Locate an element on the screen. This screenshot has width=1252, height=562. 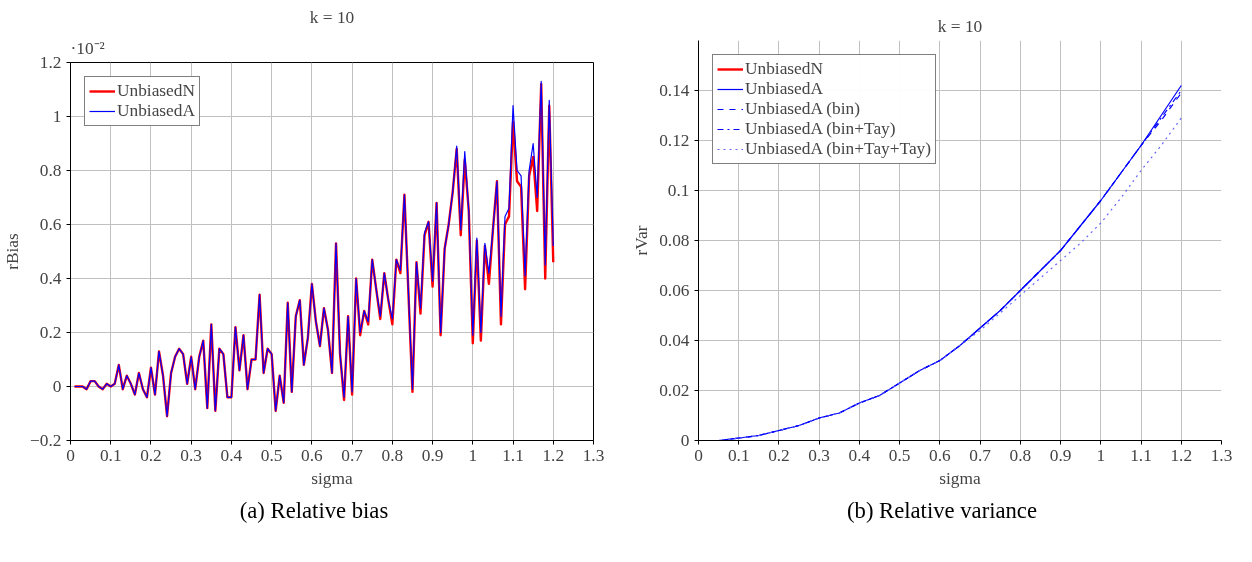
text: (a) Relative bias is located at coordinates (314, 511).